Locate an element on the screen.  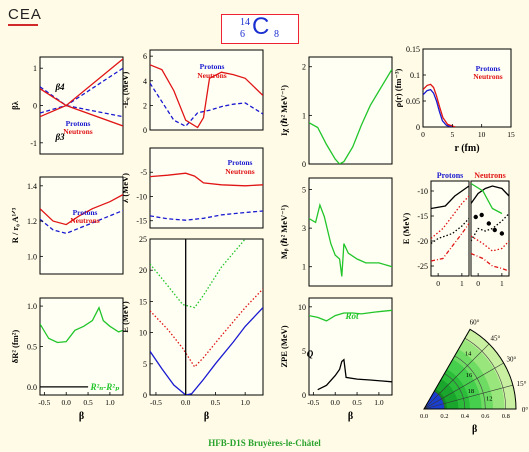
y-tick-label: 1.0 is located at coordinates (32, 306).